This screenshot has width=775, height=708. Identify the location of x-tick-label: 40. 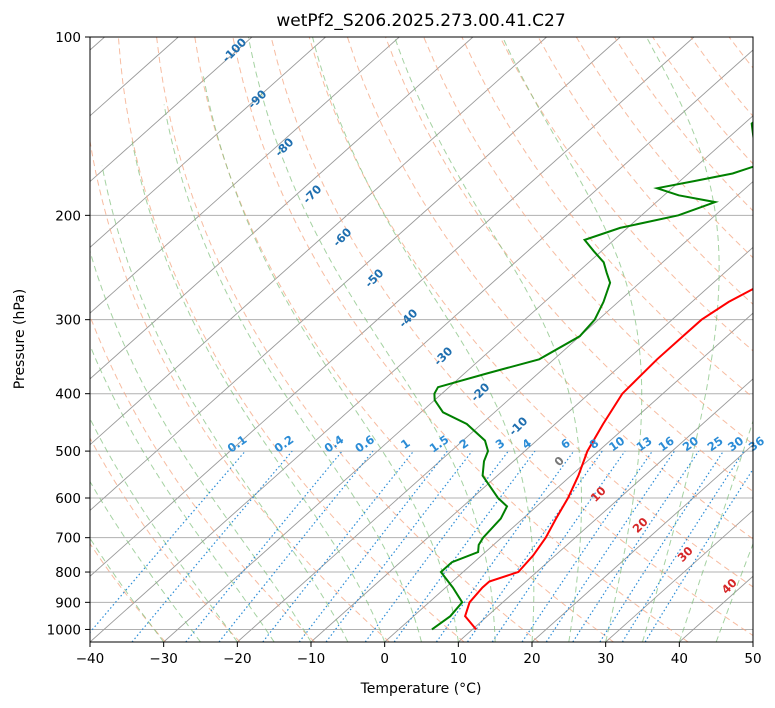
(679, 659).